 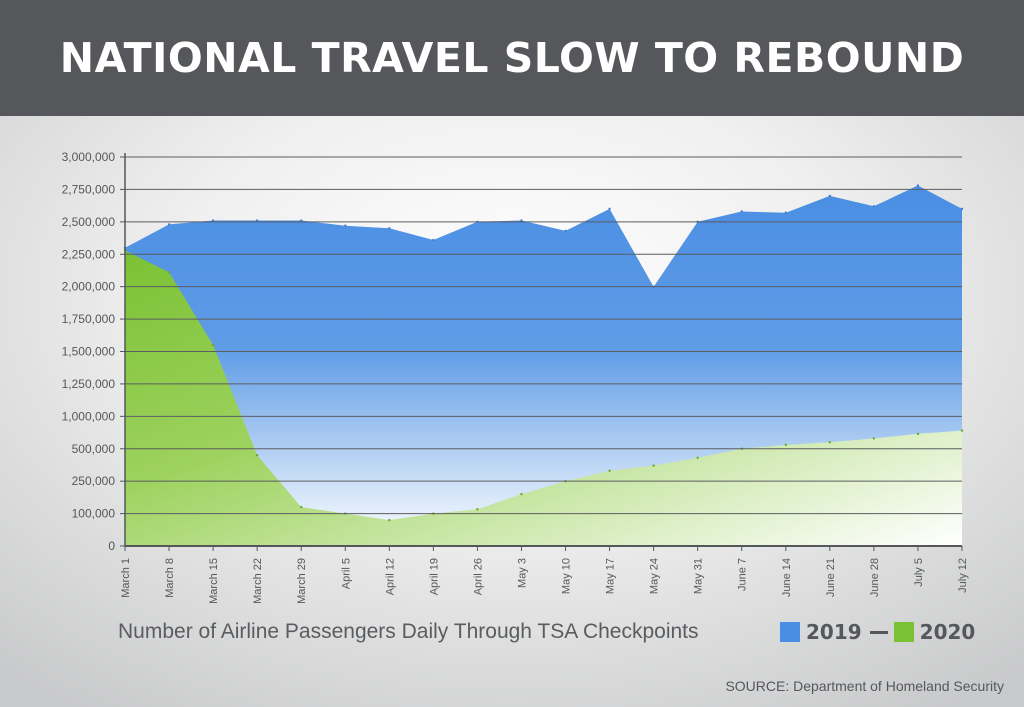 What do you see at coordinates (89, 189) in the screenshot?
I see `y-tick-label: 2,750,000` at bounding box center [89, 189].